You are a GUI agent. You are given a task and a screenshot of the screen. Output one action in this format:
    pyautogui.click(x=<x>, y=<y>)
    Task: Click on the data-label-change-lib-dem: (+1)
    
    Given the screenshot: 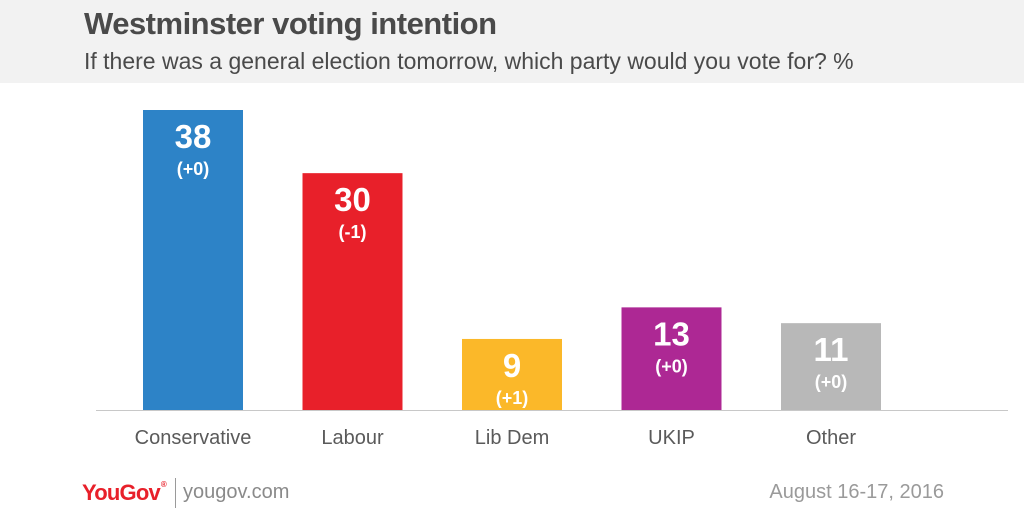 What is the action you would take?
    pyautogui.click(x=512, y=398)
    